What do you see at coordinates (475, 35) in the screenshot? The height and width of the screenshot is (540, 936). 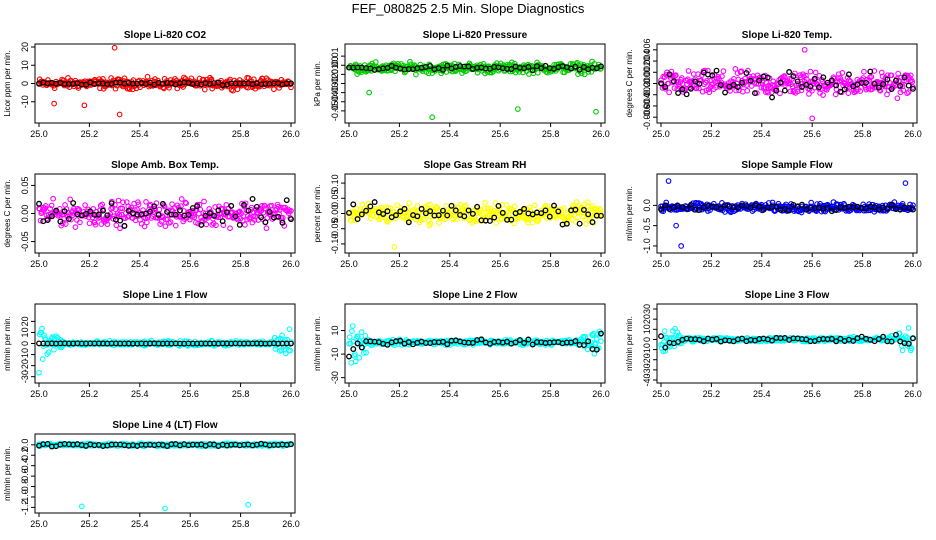 I see `chart-title: Slope Li-820 Pressure` at bounding box center [475, 35].